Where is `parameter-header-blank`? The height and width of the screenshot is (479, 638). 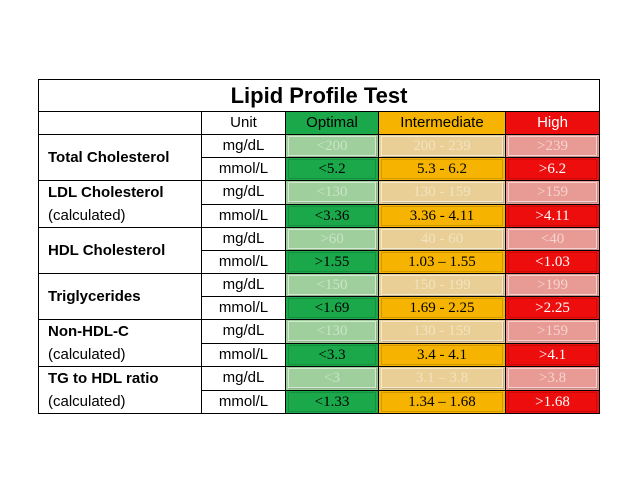 parameter-header-blank is located at coordinates (120, 123).